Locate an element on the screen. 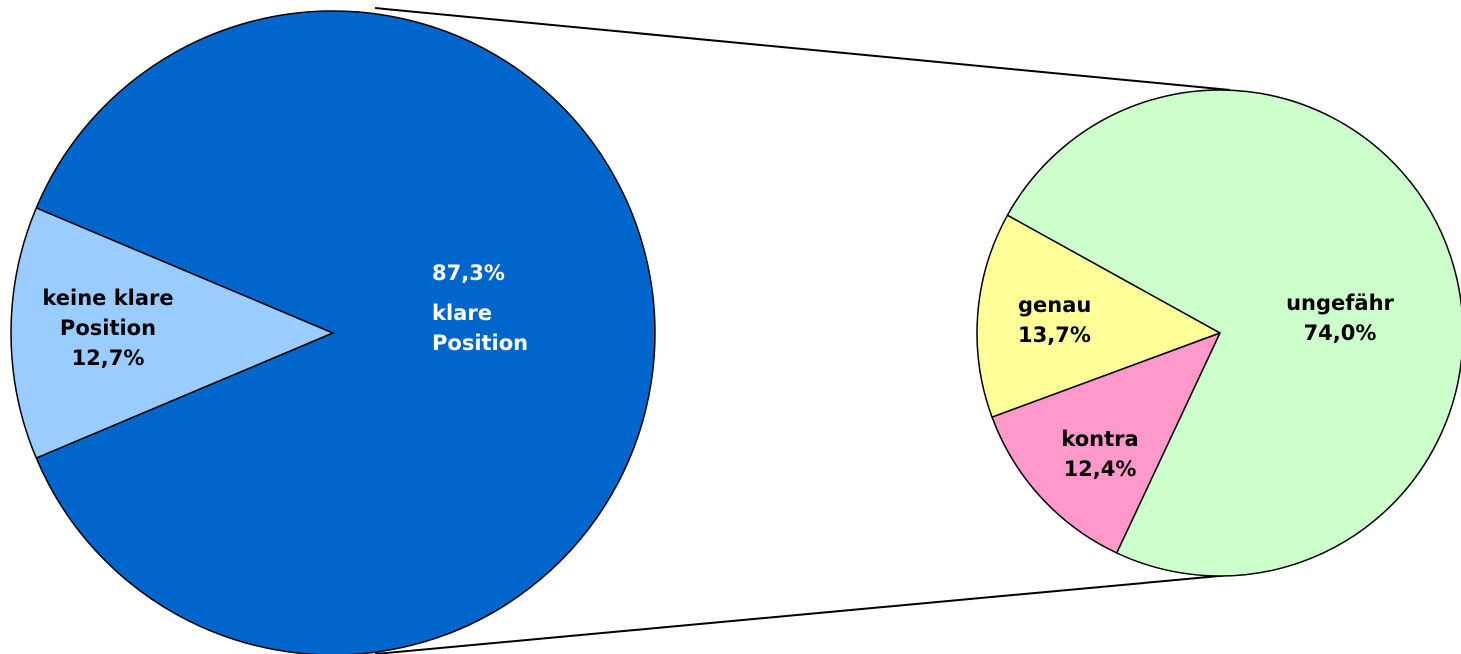  slice-name: ungefähr is located at coordinates (1340, 303).